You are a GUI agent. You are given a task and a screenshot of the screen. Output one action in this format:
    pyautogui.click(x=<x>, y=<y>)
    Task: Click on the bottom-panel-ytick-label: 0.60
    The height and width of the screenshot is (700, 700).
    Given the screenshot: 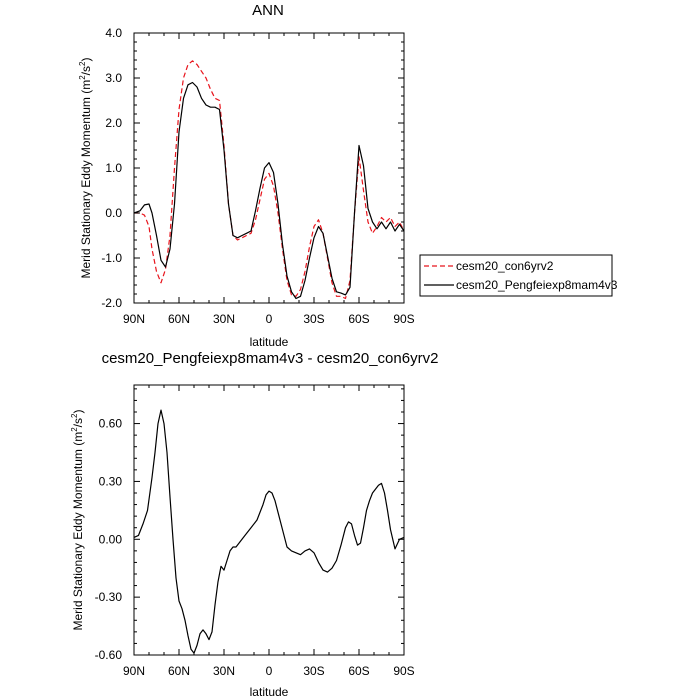 What is the action you would take?
    pyautogui.click(x=111, y=424)
    